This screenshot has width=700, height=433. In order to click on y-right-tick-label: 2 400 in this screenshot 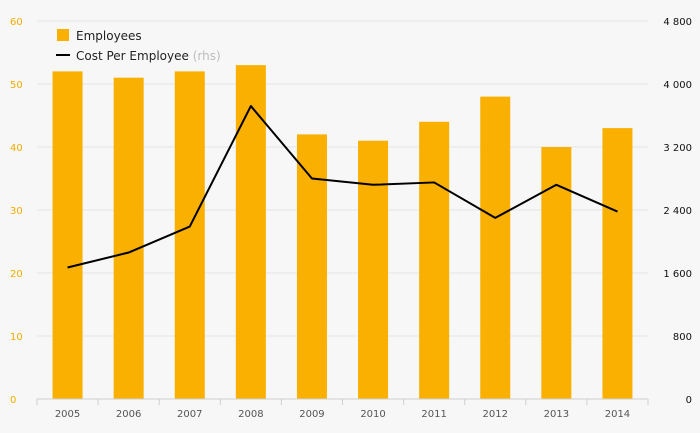, I will do `click(677, 211)`.